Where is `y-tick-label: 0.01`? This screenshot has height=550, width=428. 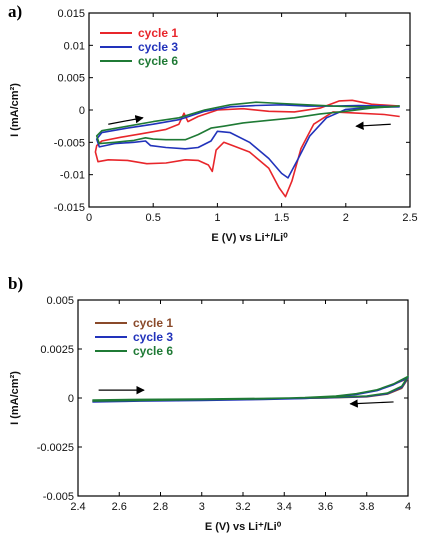 y-tick-label: 0.01 is located at coordinates (74, 46).